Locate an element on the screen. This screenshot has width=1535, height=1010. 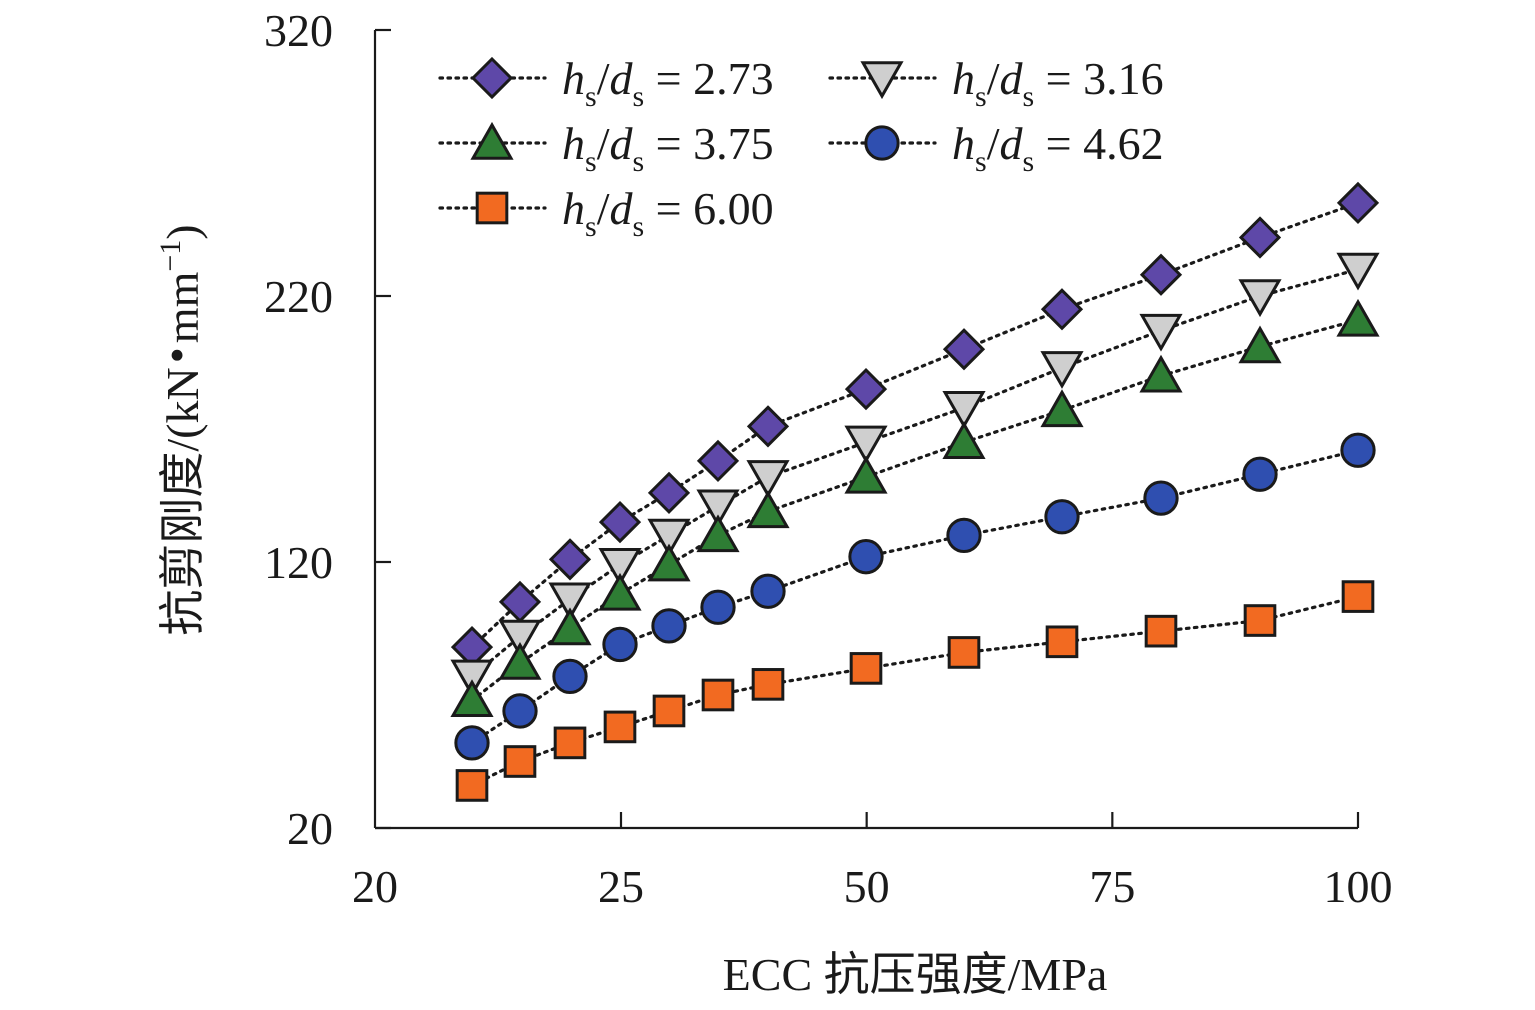
series-line is located at coordinates (915, 691).